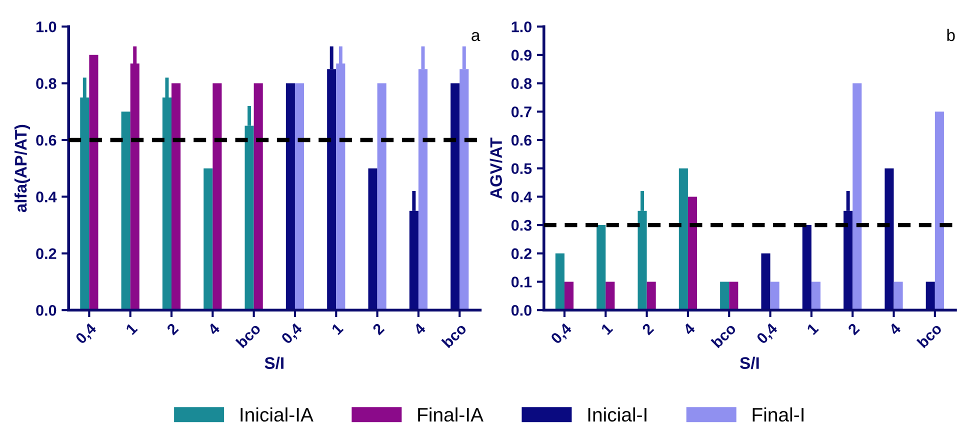 The width and height of the screenshot is (980, 443). I want to click on y-tick-label: 0.1, so click(521, 282).